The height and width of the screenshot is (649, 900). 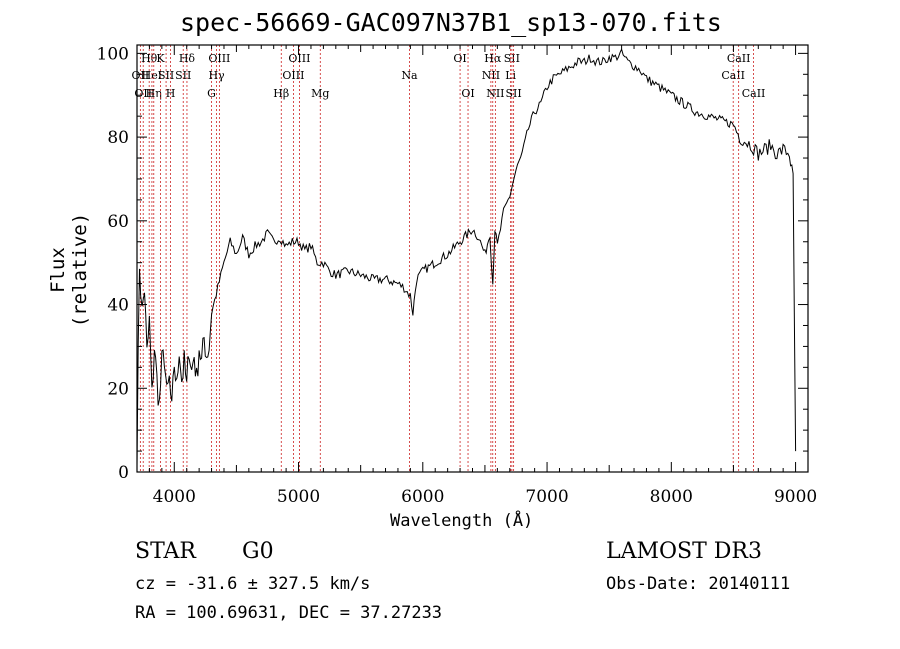 I want to click on line-label-hβ: Hβ, so click(x=281, y=93).